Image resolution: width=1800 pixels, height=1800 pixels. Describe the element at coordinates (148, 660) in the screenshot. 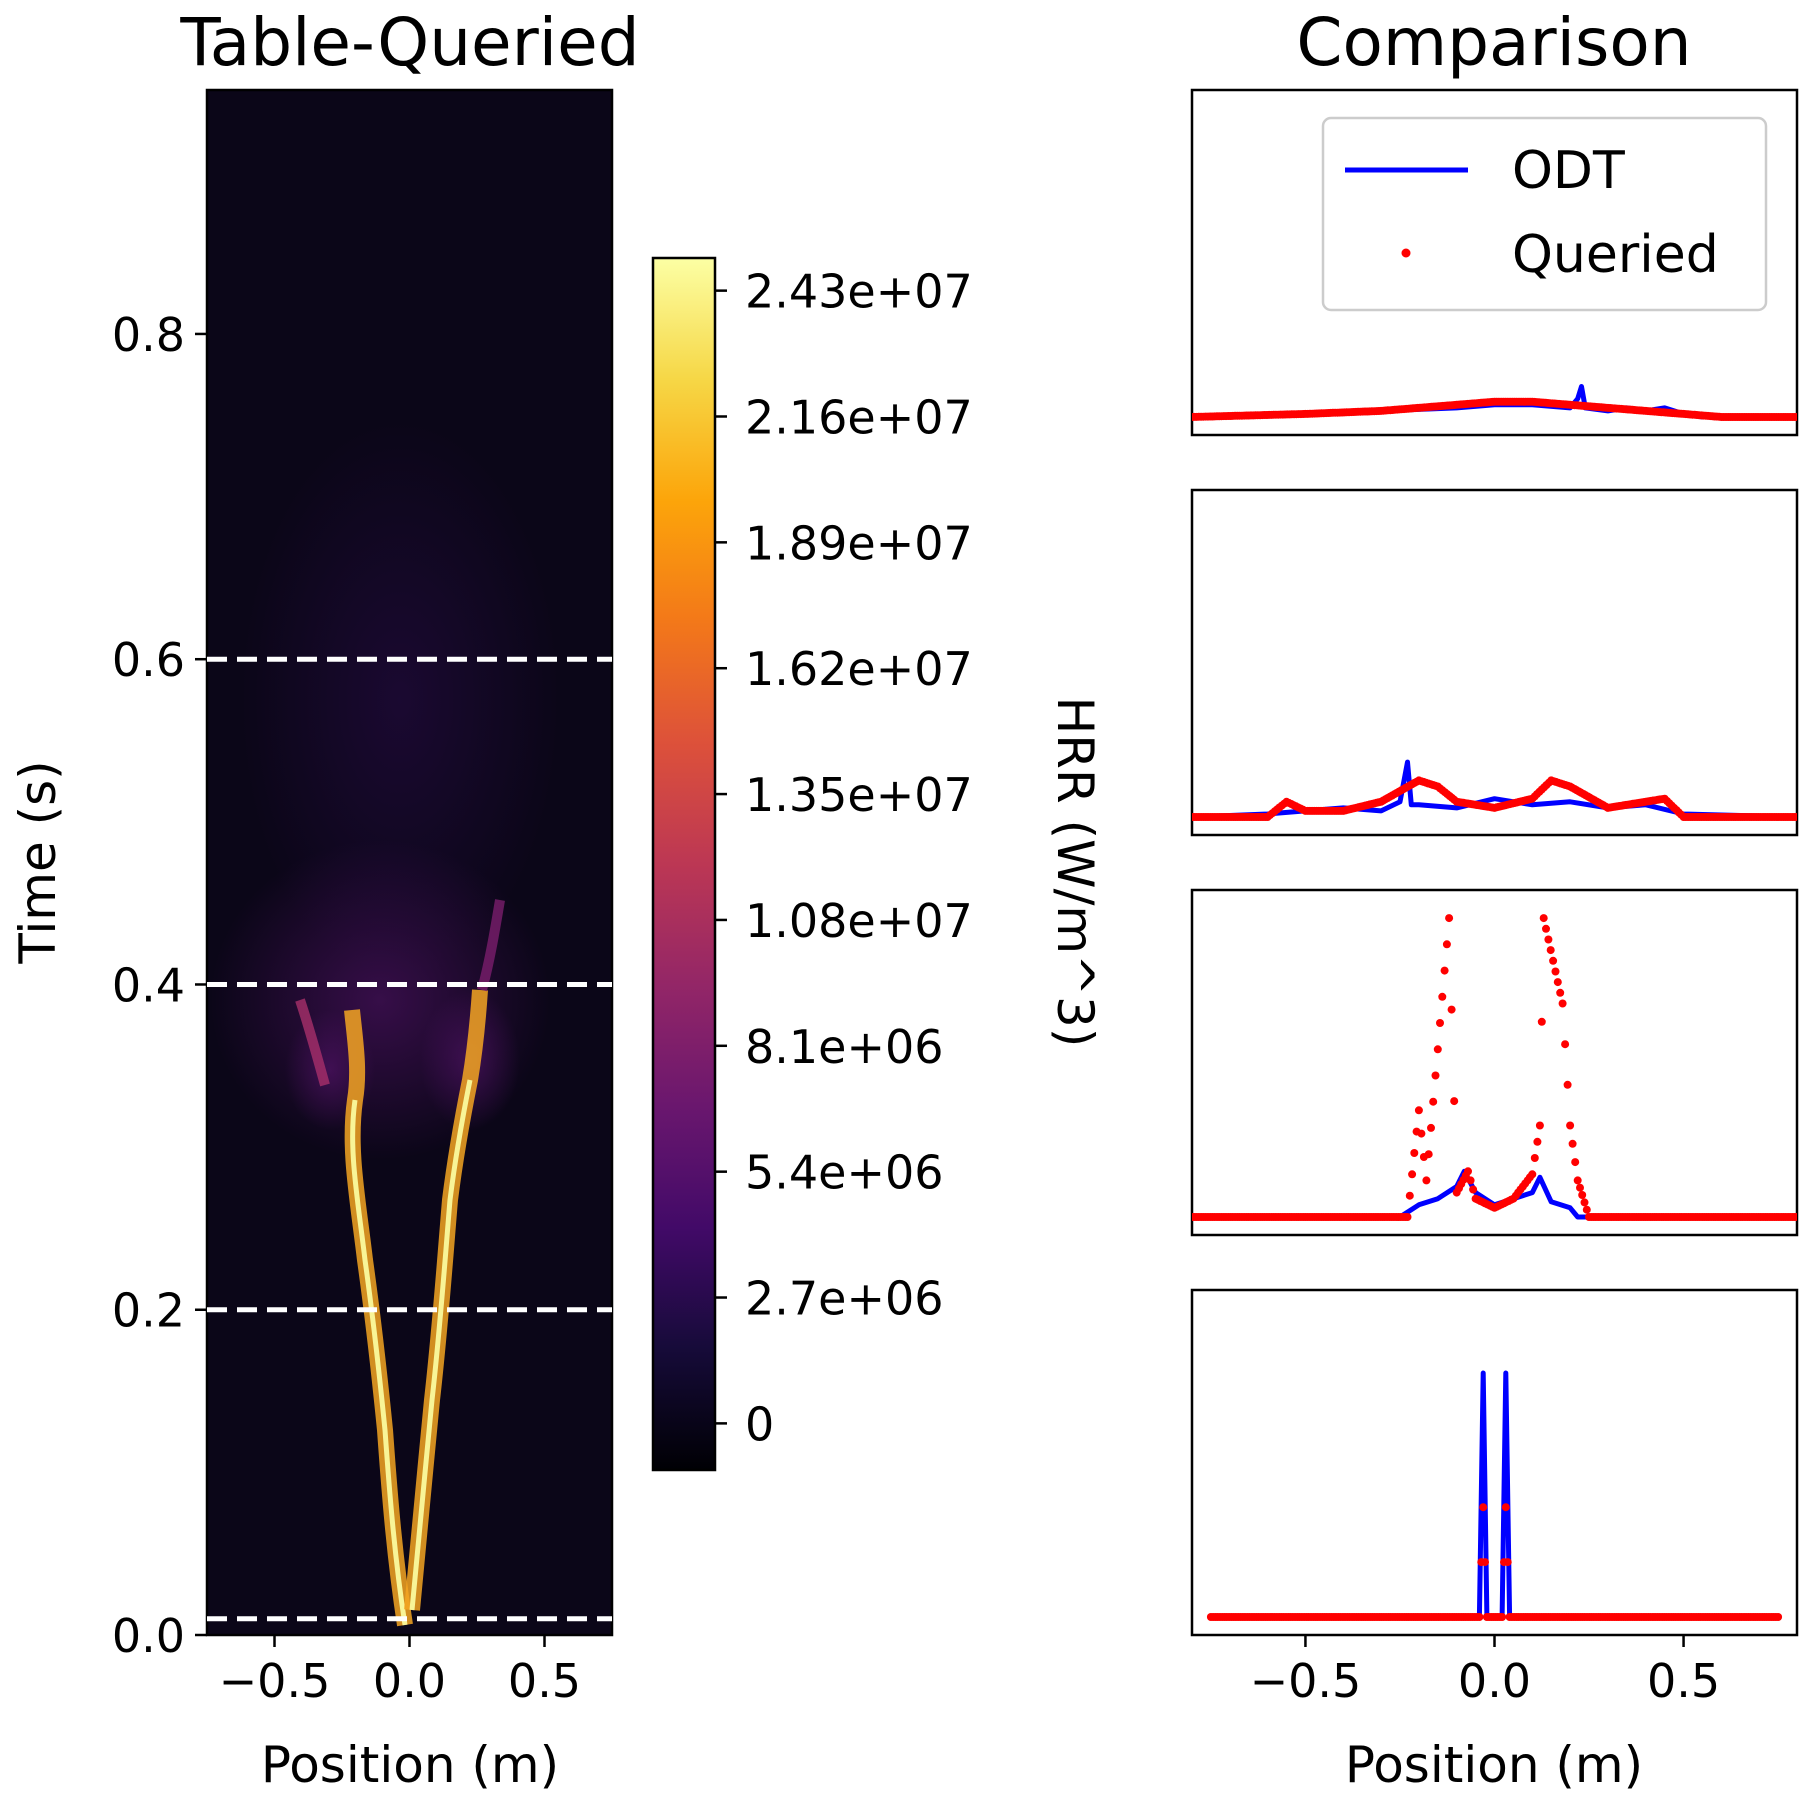

I see `heatmap-y-tick-label: 0.6` at that location.